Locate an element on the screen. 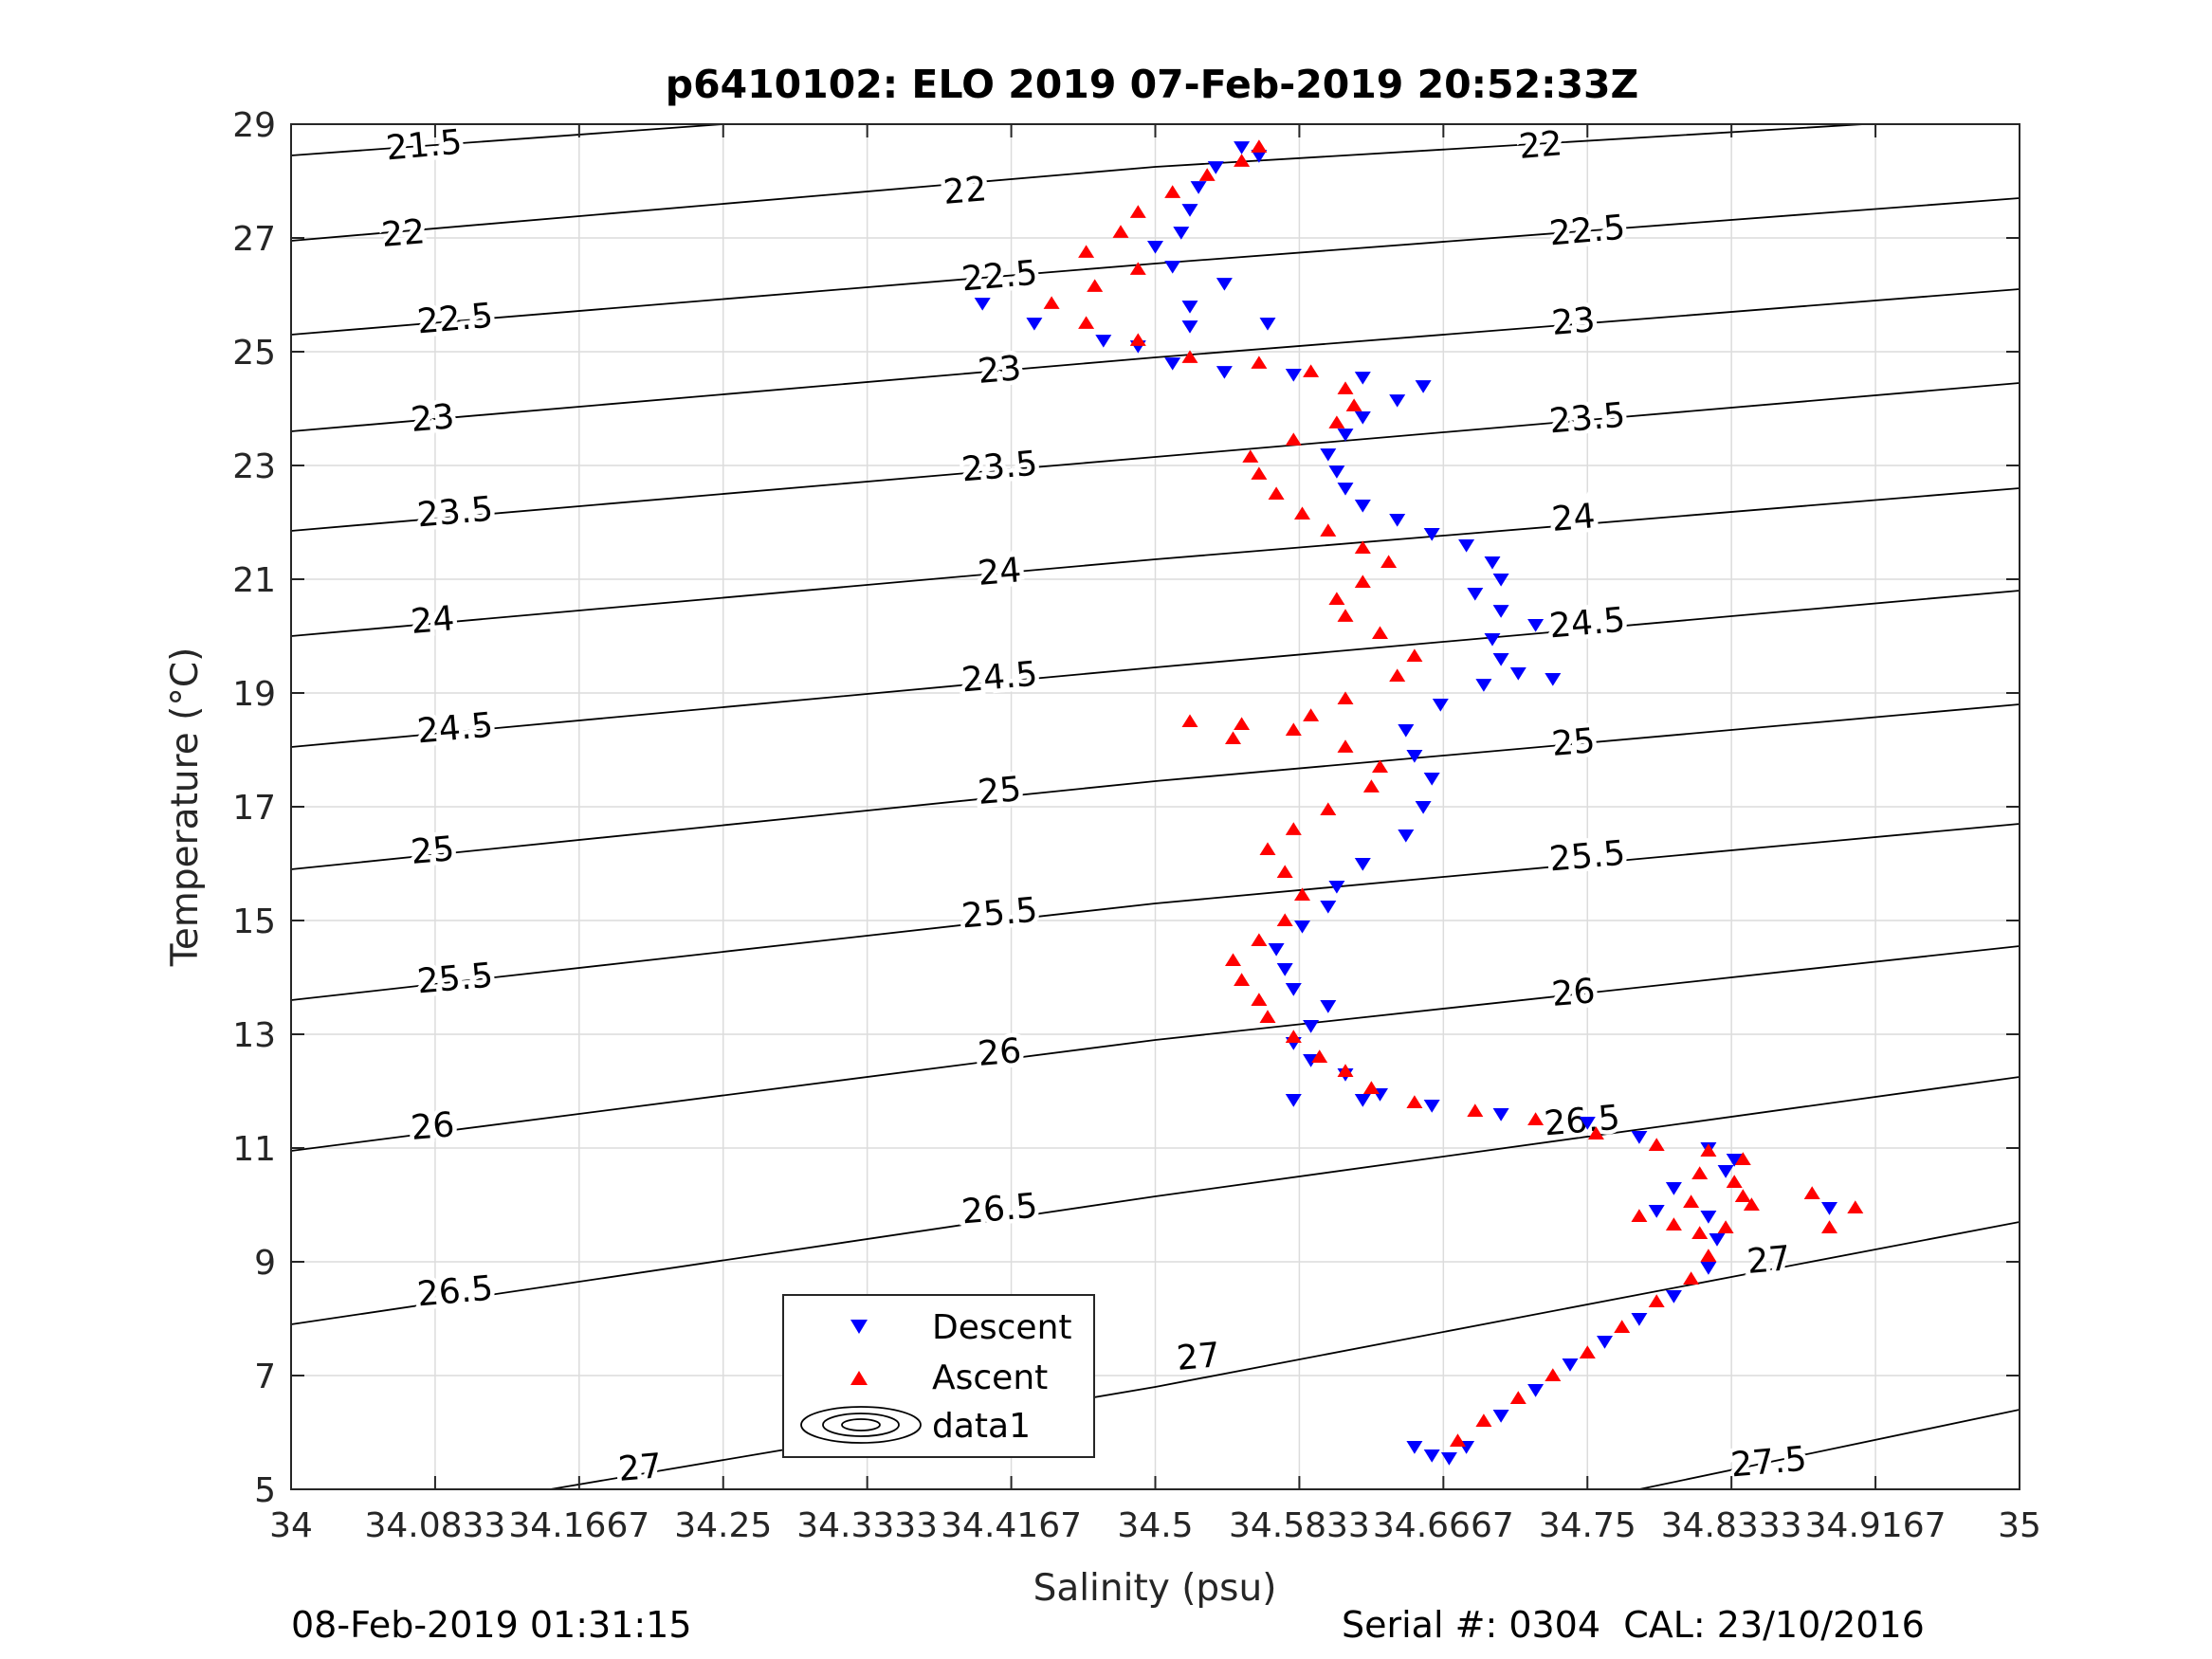  y-tick-label: 23 is located at coordinates (254, 466).